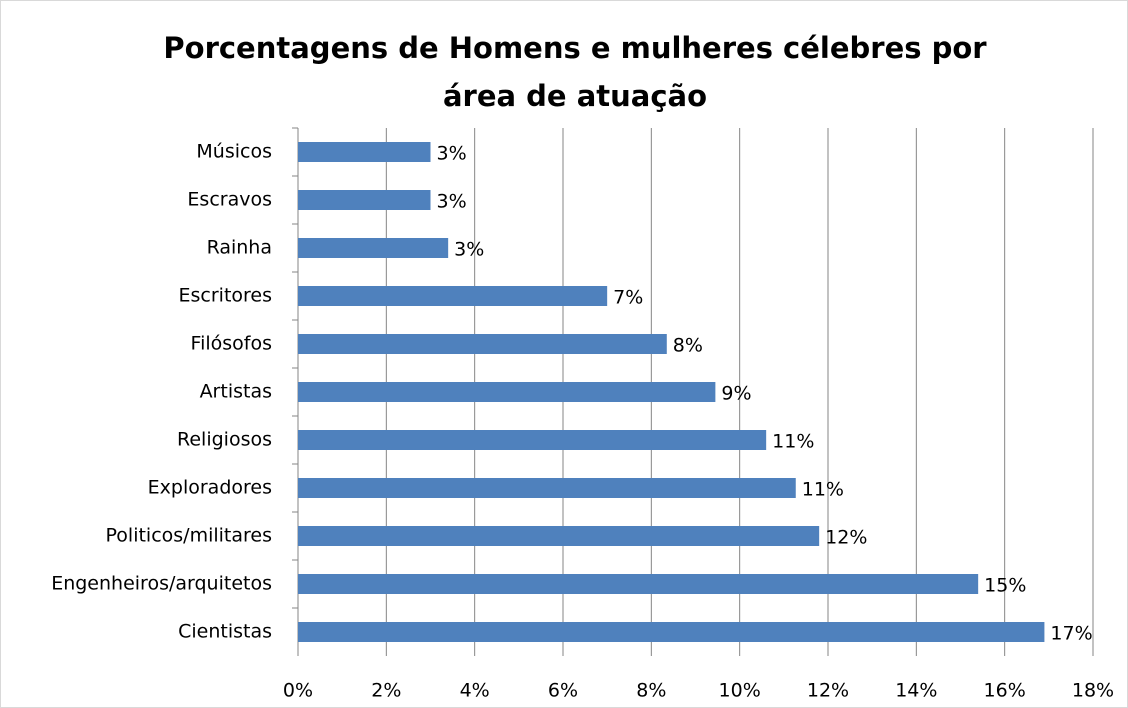 This screenshot has height=708, width=1128. I want to click on y-tick-label: Rainha, so click(239, 248).